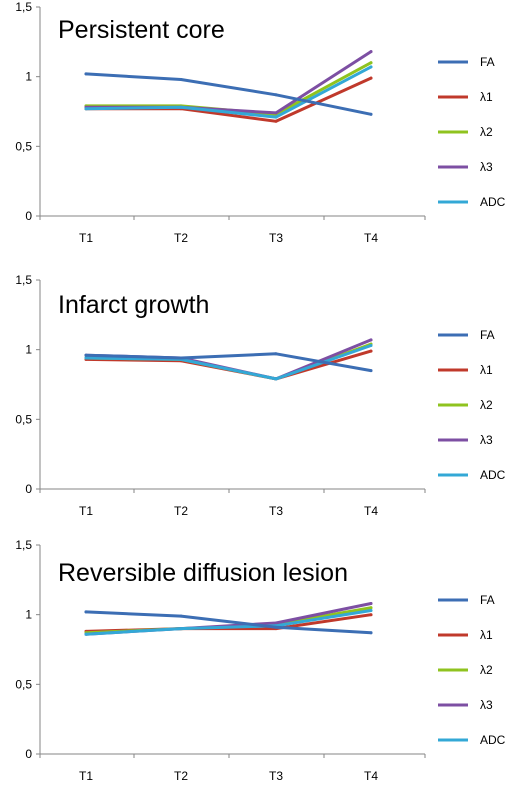  What do you see at coordinates (203, 573) in the screenshot?
I see `chart-title: Reversible diffusion lesion` at bounding box center [203, 573].